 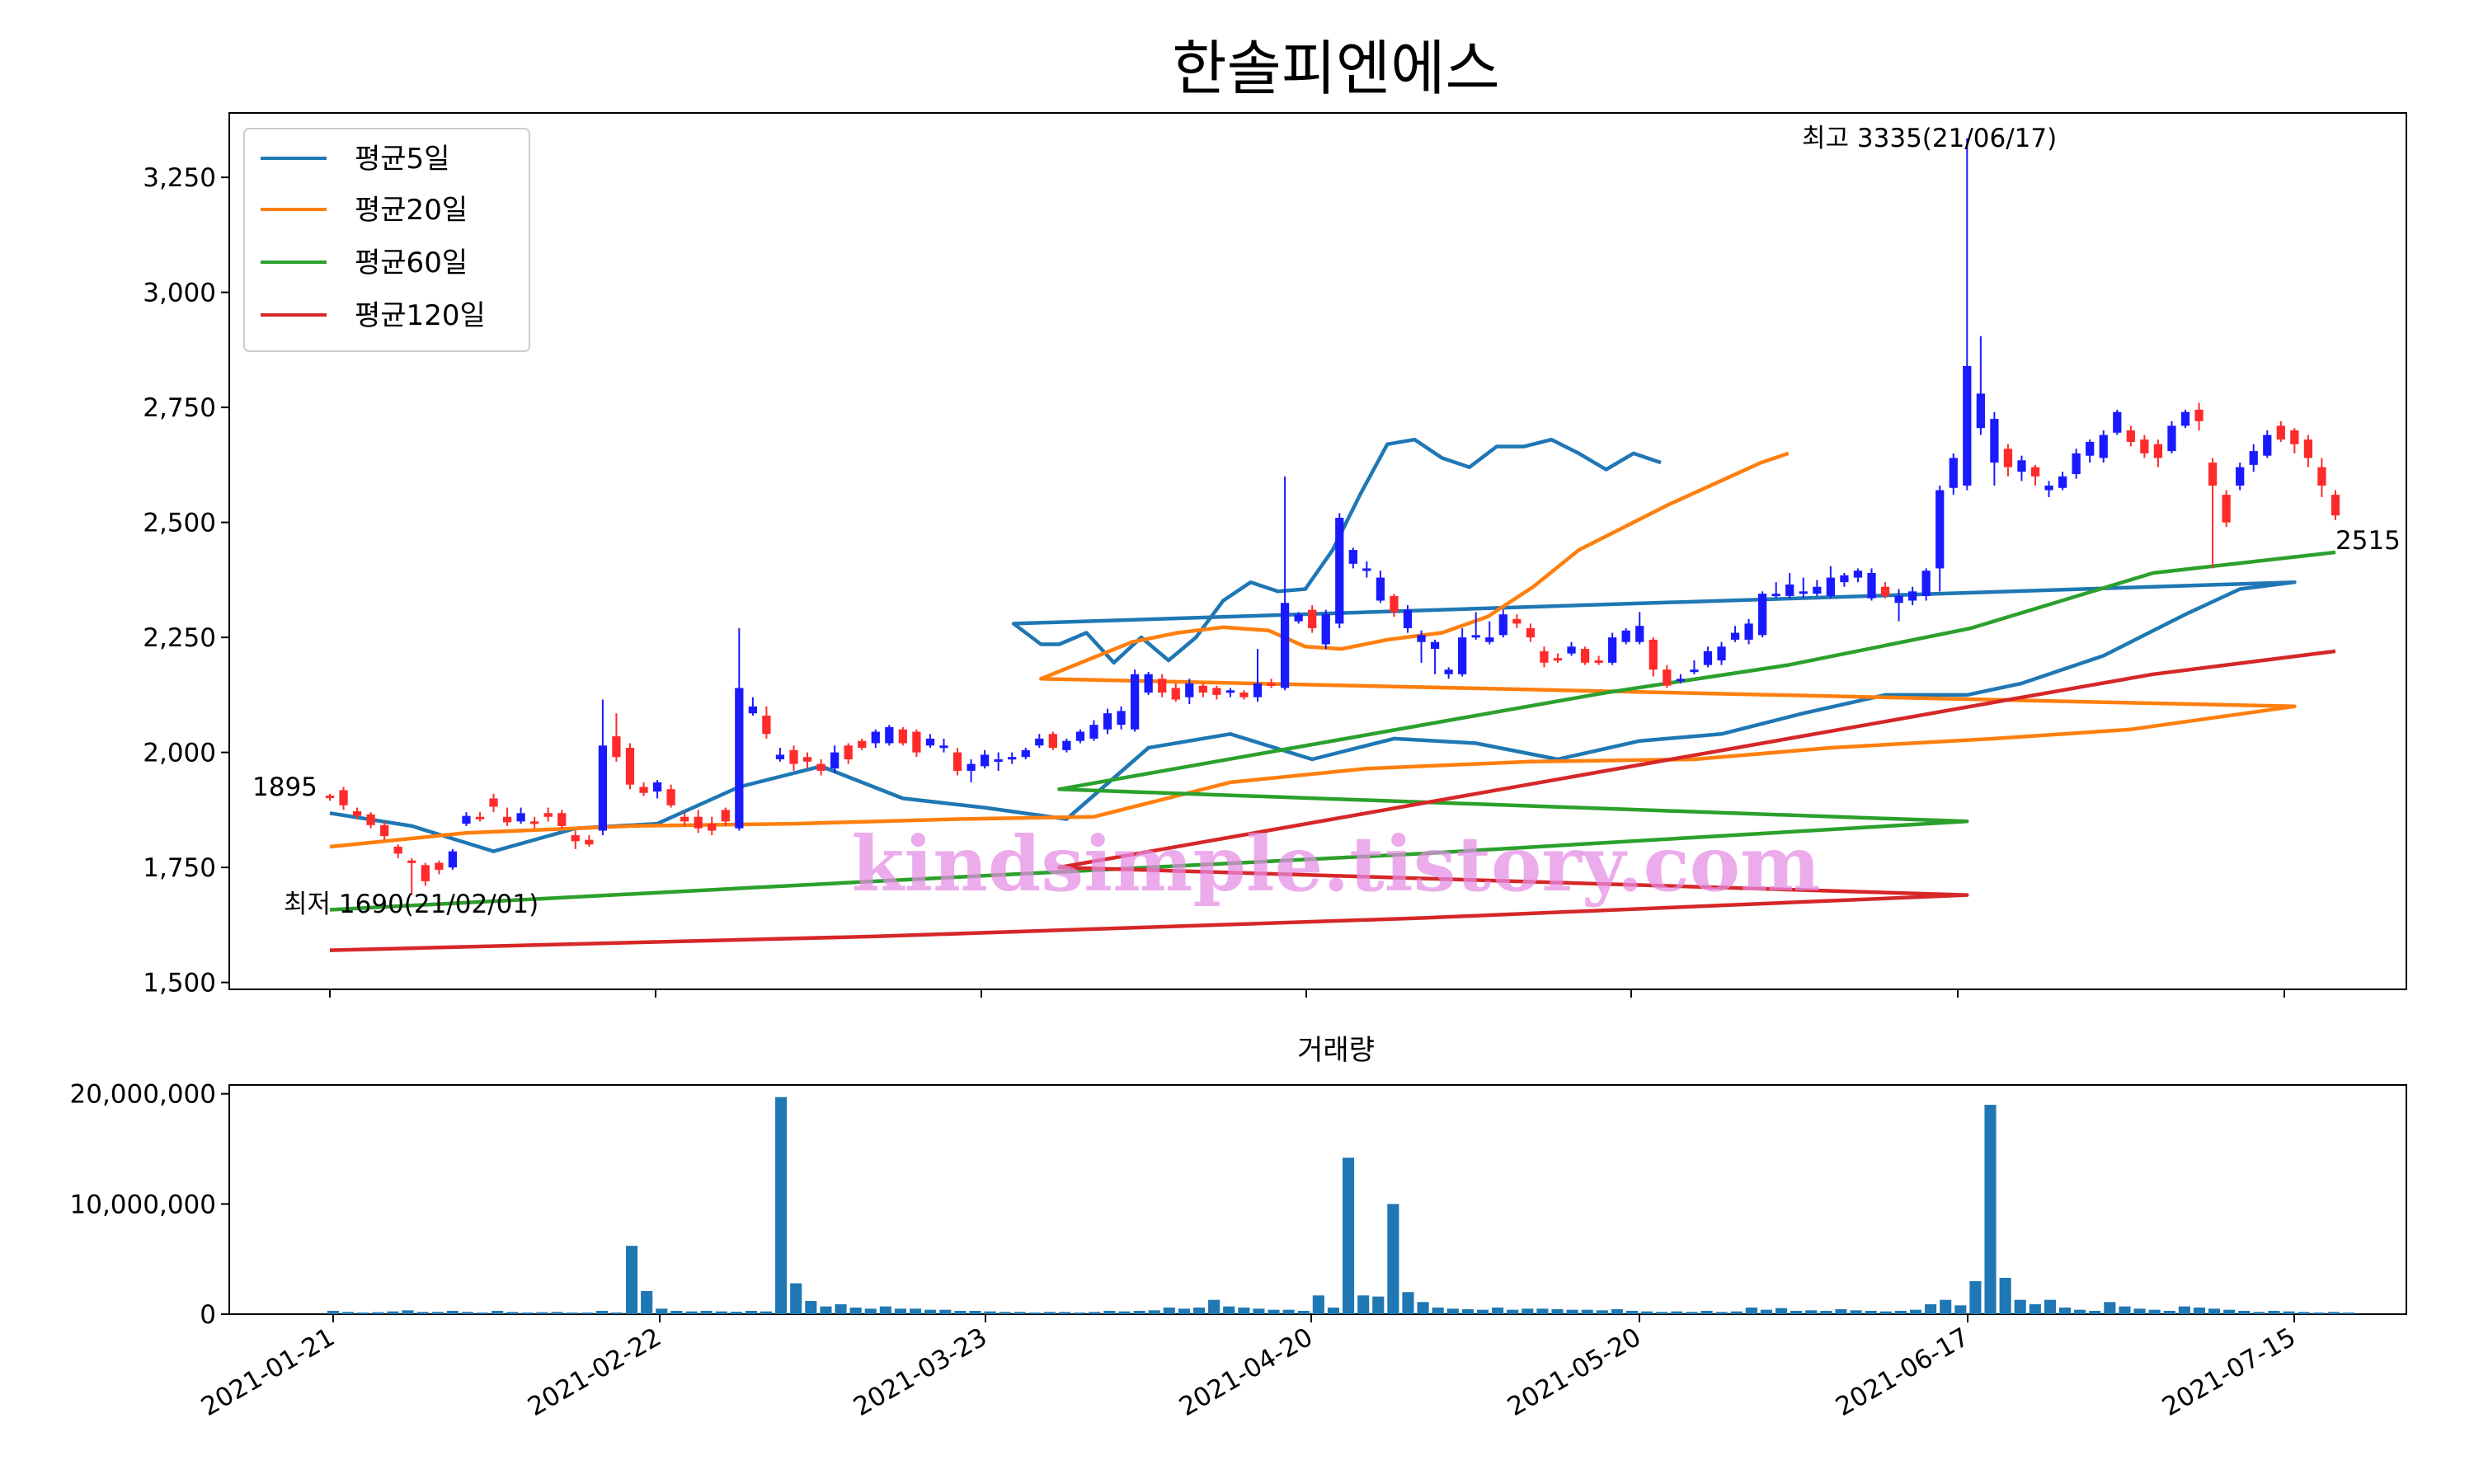 What do you see at coordinates (268, 1372) in the screenshot?
I see `date-tick-label: 2021-01-21` at bounding box center [268, 1372].